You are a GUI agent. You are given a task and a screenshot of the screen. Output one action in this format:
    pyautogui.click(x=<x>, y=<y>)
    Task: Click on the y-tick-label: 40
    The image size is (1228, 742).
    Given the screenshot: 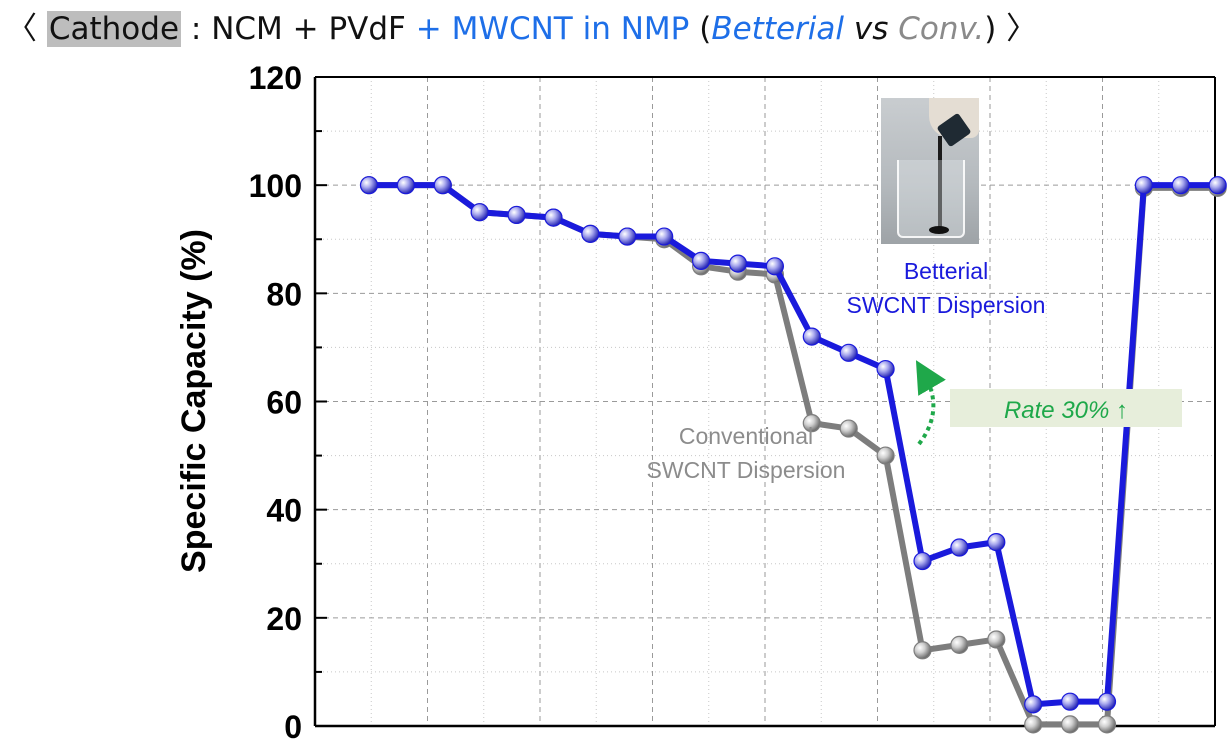 What is the action you would take?
    pyautogui.click(x=284, y=511)
    